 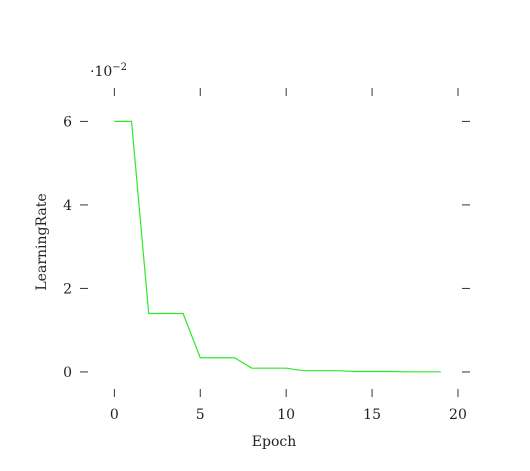 I want to click on y-axis-right-ticks, so click(x=466, y=246).